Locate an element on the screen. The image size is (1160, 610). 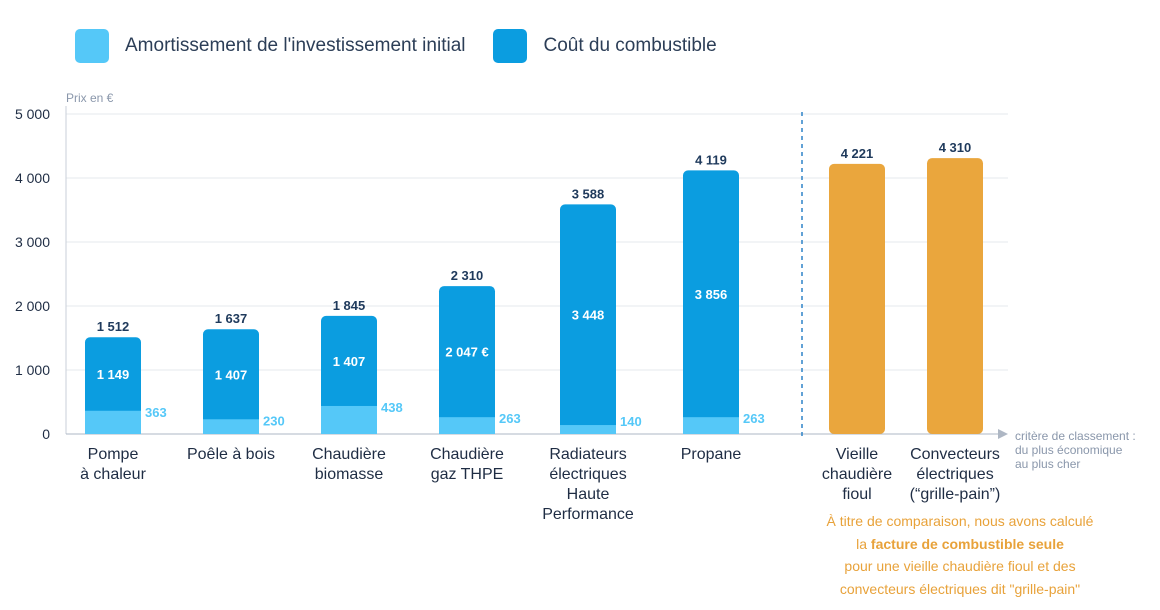
x-category-label: chaudière is located at coordinates (857, 474).